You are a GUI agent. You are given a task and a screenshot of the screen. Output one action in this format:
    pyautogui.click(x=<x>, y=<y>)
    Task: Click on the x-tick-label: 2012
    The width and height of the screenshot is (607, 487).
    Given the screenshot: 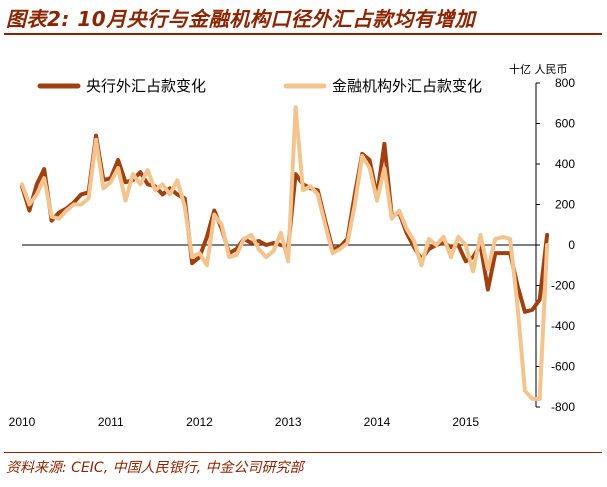 What is the action you would take?
    pyautogui.click(x=199, y=422)
    